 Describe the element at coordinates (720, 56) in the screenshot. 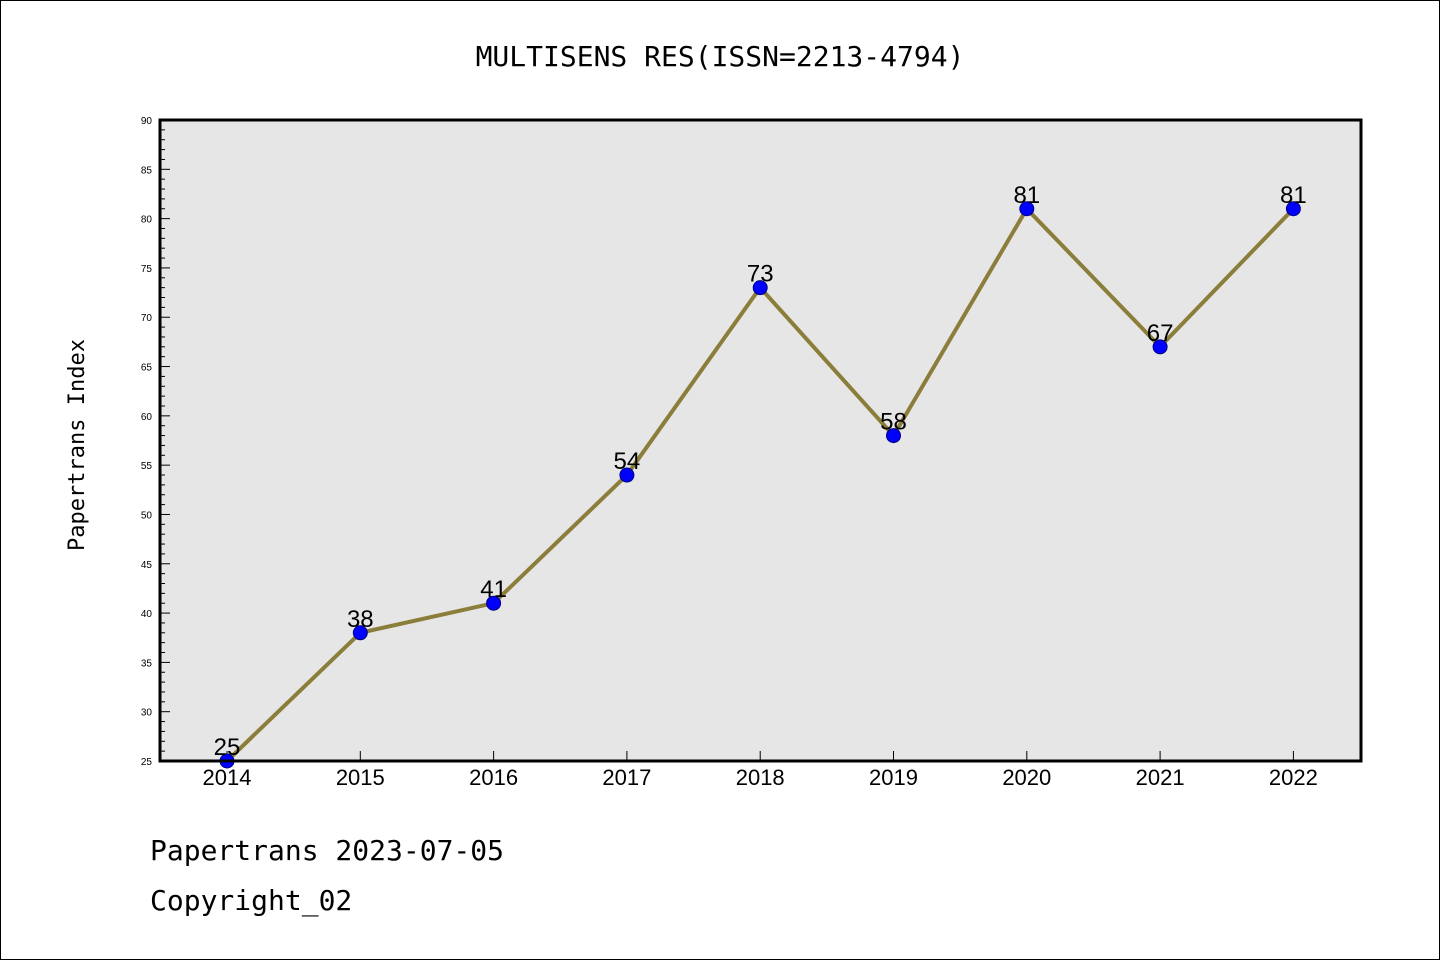

I see `chart-title: MULTISENS RES(ISSN=2213-4794)` at that location.